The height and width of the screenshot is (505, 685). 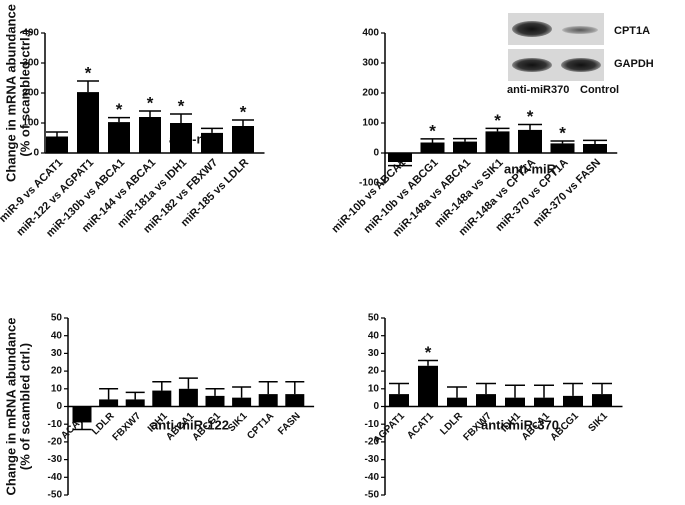 I want to click on x-tick-label: ACAT1, so click(x=420, y=425).